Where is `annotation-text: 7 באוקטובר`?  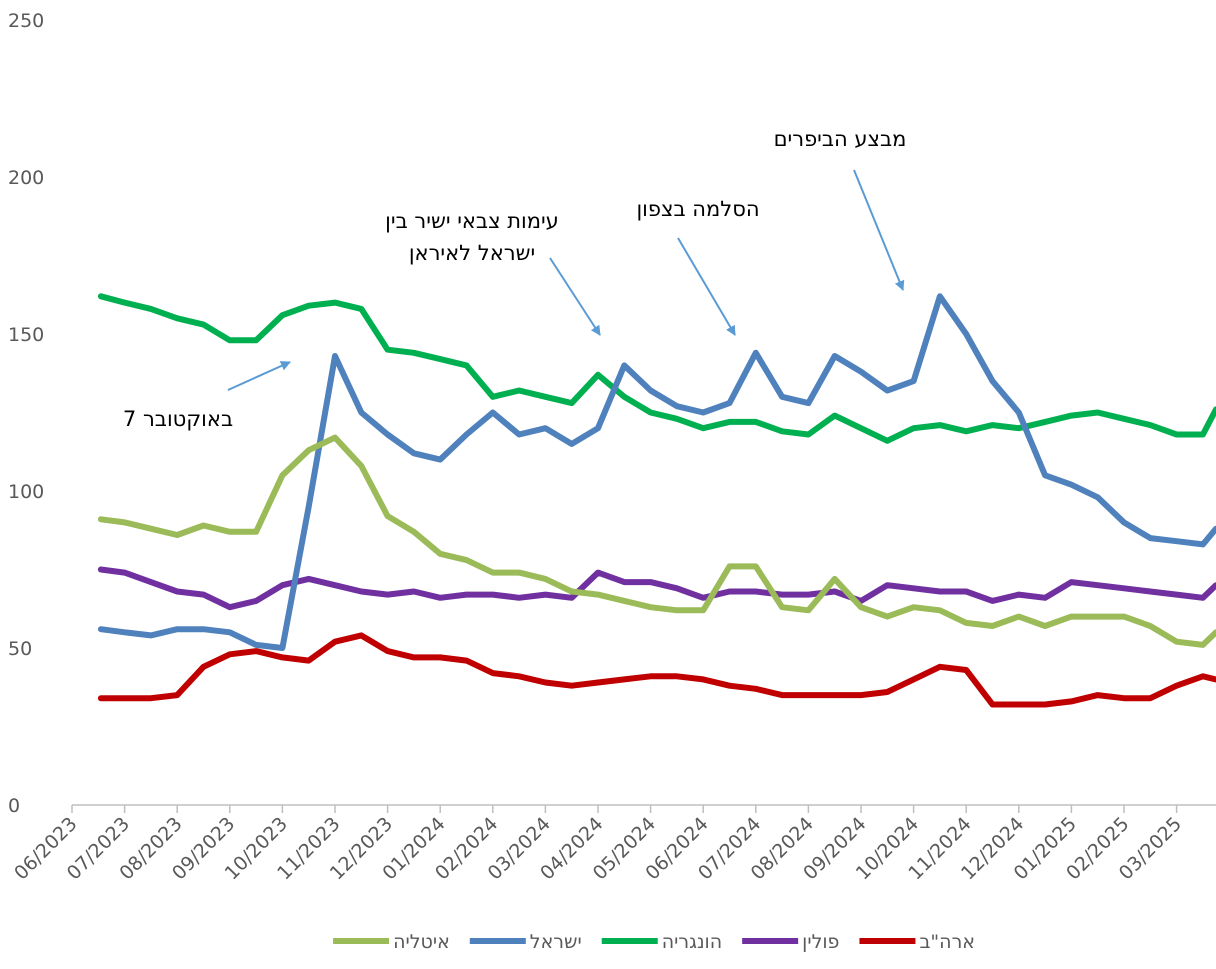 annotation-text: 7 באוקטובר is located at coordinates (178, 419).